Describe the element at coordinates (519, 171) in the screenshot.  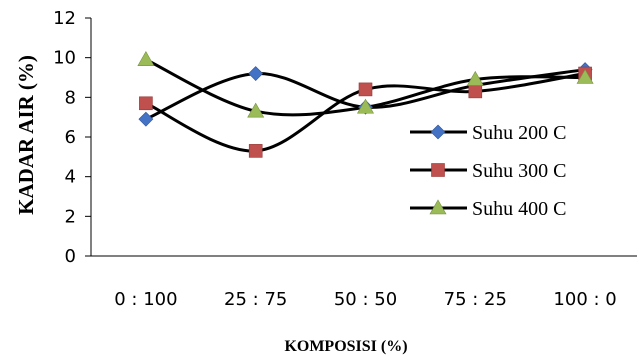
I see `legend-label-2: Suhu 300 C` at that location.